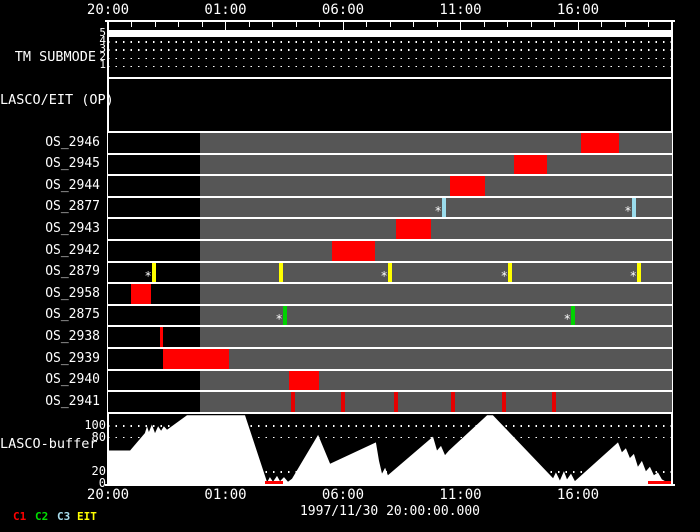  What do you see at coordinates (64, 516) in the screenshot?
I see `legend-c3: C3` at bounding box center [64, 516].